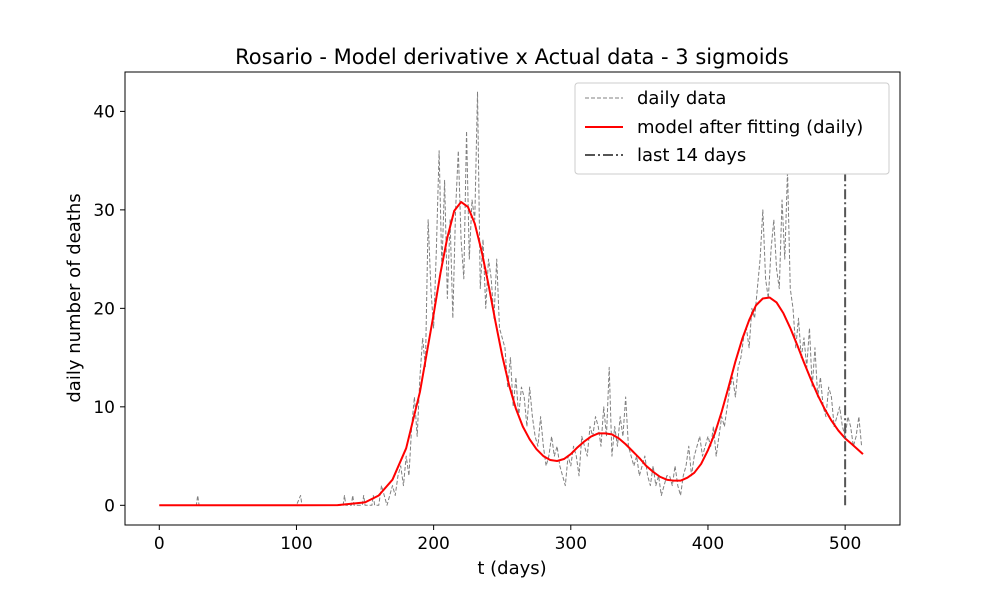 The width and height of the screenshot is (1000, 600). What do you see at coordinates (296, 544) in the screenshot?
I see `x-tick-label: 100` at bounding box center [296, 544].